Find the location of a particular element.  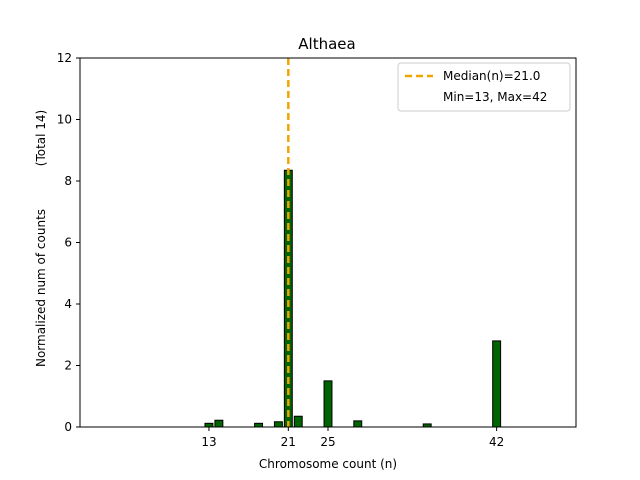

y-tick-label-10: 10 is located at coordinates (64, 120).